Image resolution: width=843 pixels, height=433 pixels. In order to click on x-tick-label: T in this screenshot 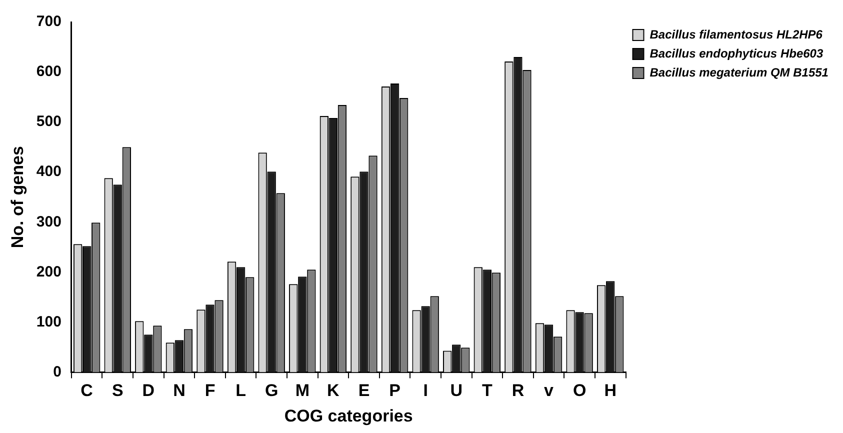, I will do `click(487, 390)`.